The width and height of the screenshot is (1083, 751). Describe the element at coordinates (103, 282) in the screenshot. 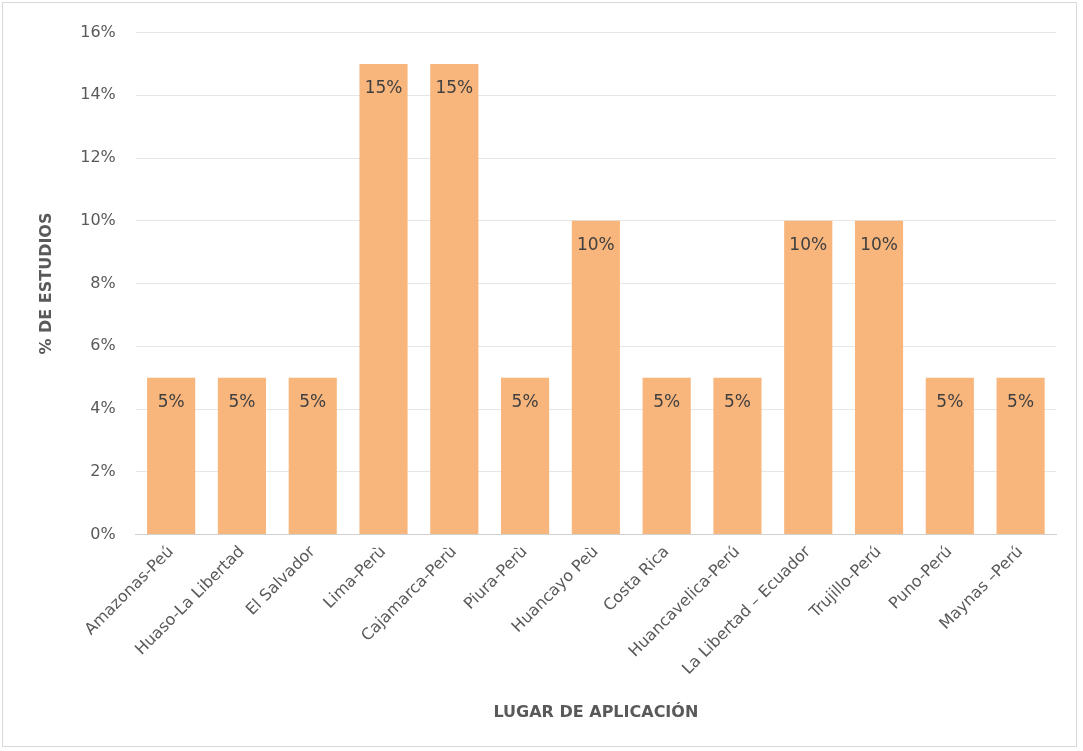

I see `y-tick-label: 8%` at that location.